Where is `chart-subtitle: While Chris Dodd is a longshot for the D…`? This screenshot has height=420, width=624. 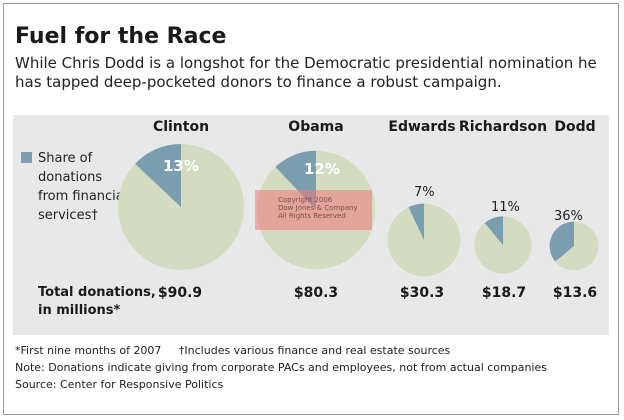 chart-subtitle: While Chris Dodd is a longshot for the D… is located at coordinates (306, 72).